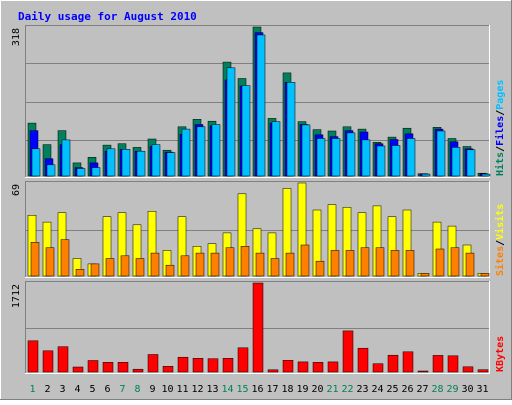 This screenshot has height=405, width=512. I want to click on day-label: 28, so click(437, 389).